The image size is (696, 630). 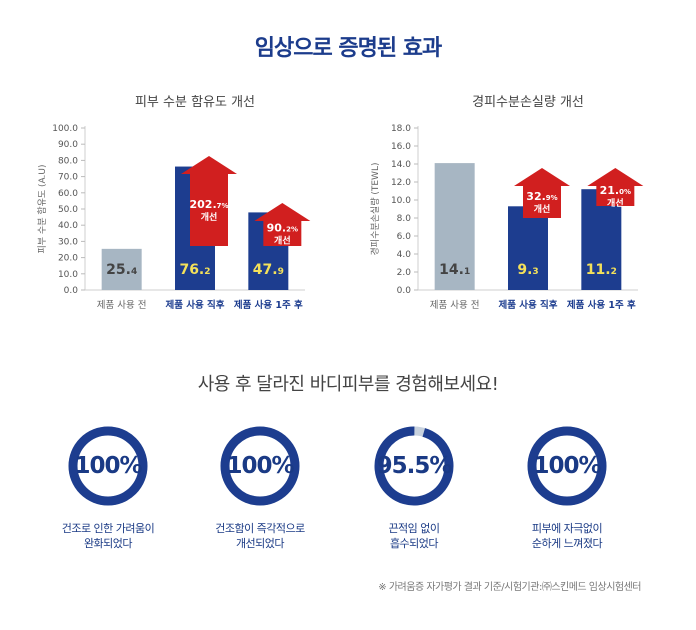 I want to click on result-caption-line: 건조함이 즉각적으로, so click(x=260, y=528).